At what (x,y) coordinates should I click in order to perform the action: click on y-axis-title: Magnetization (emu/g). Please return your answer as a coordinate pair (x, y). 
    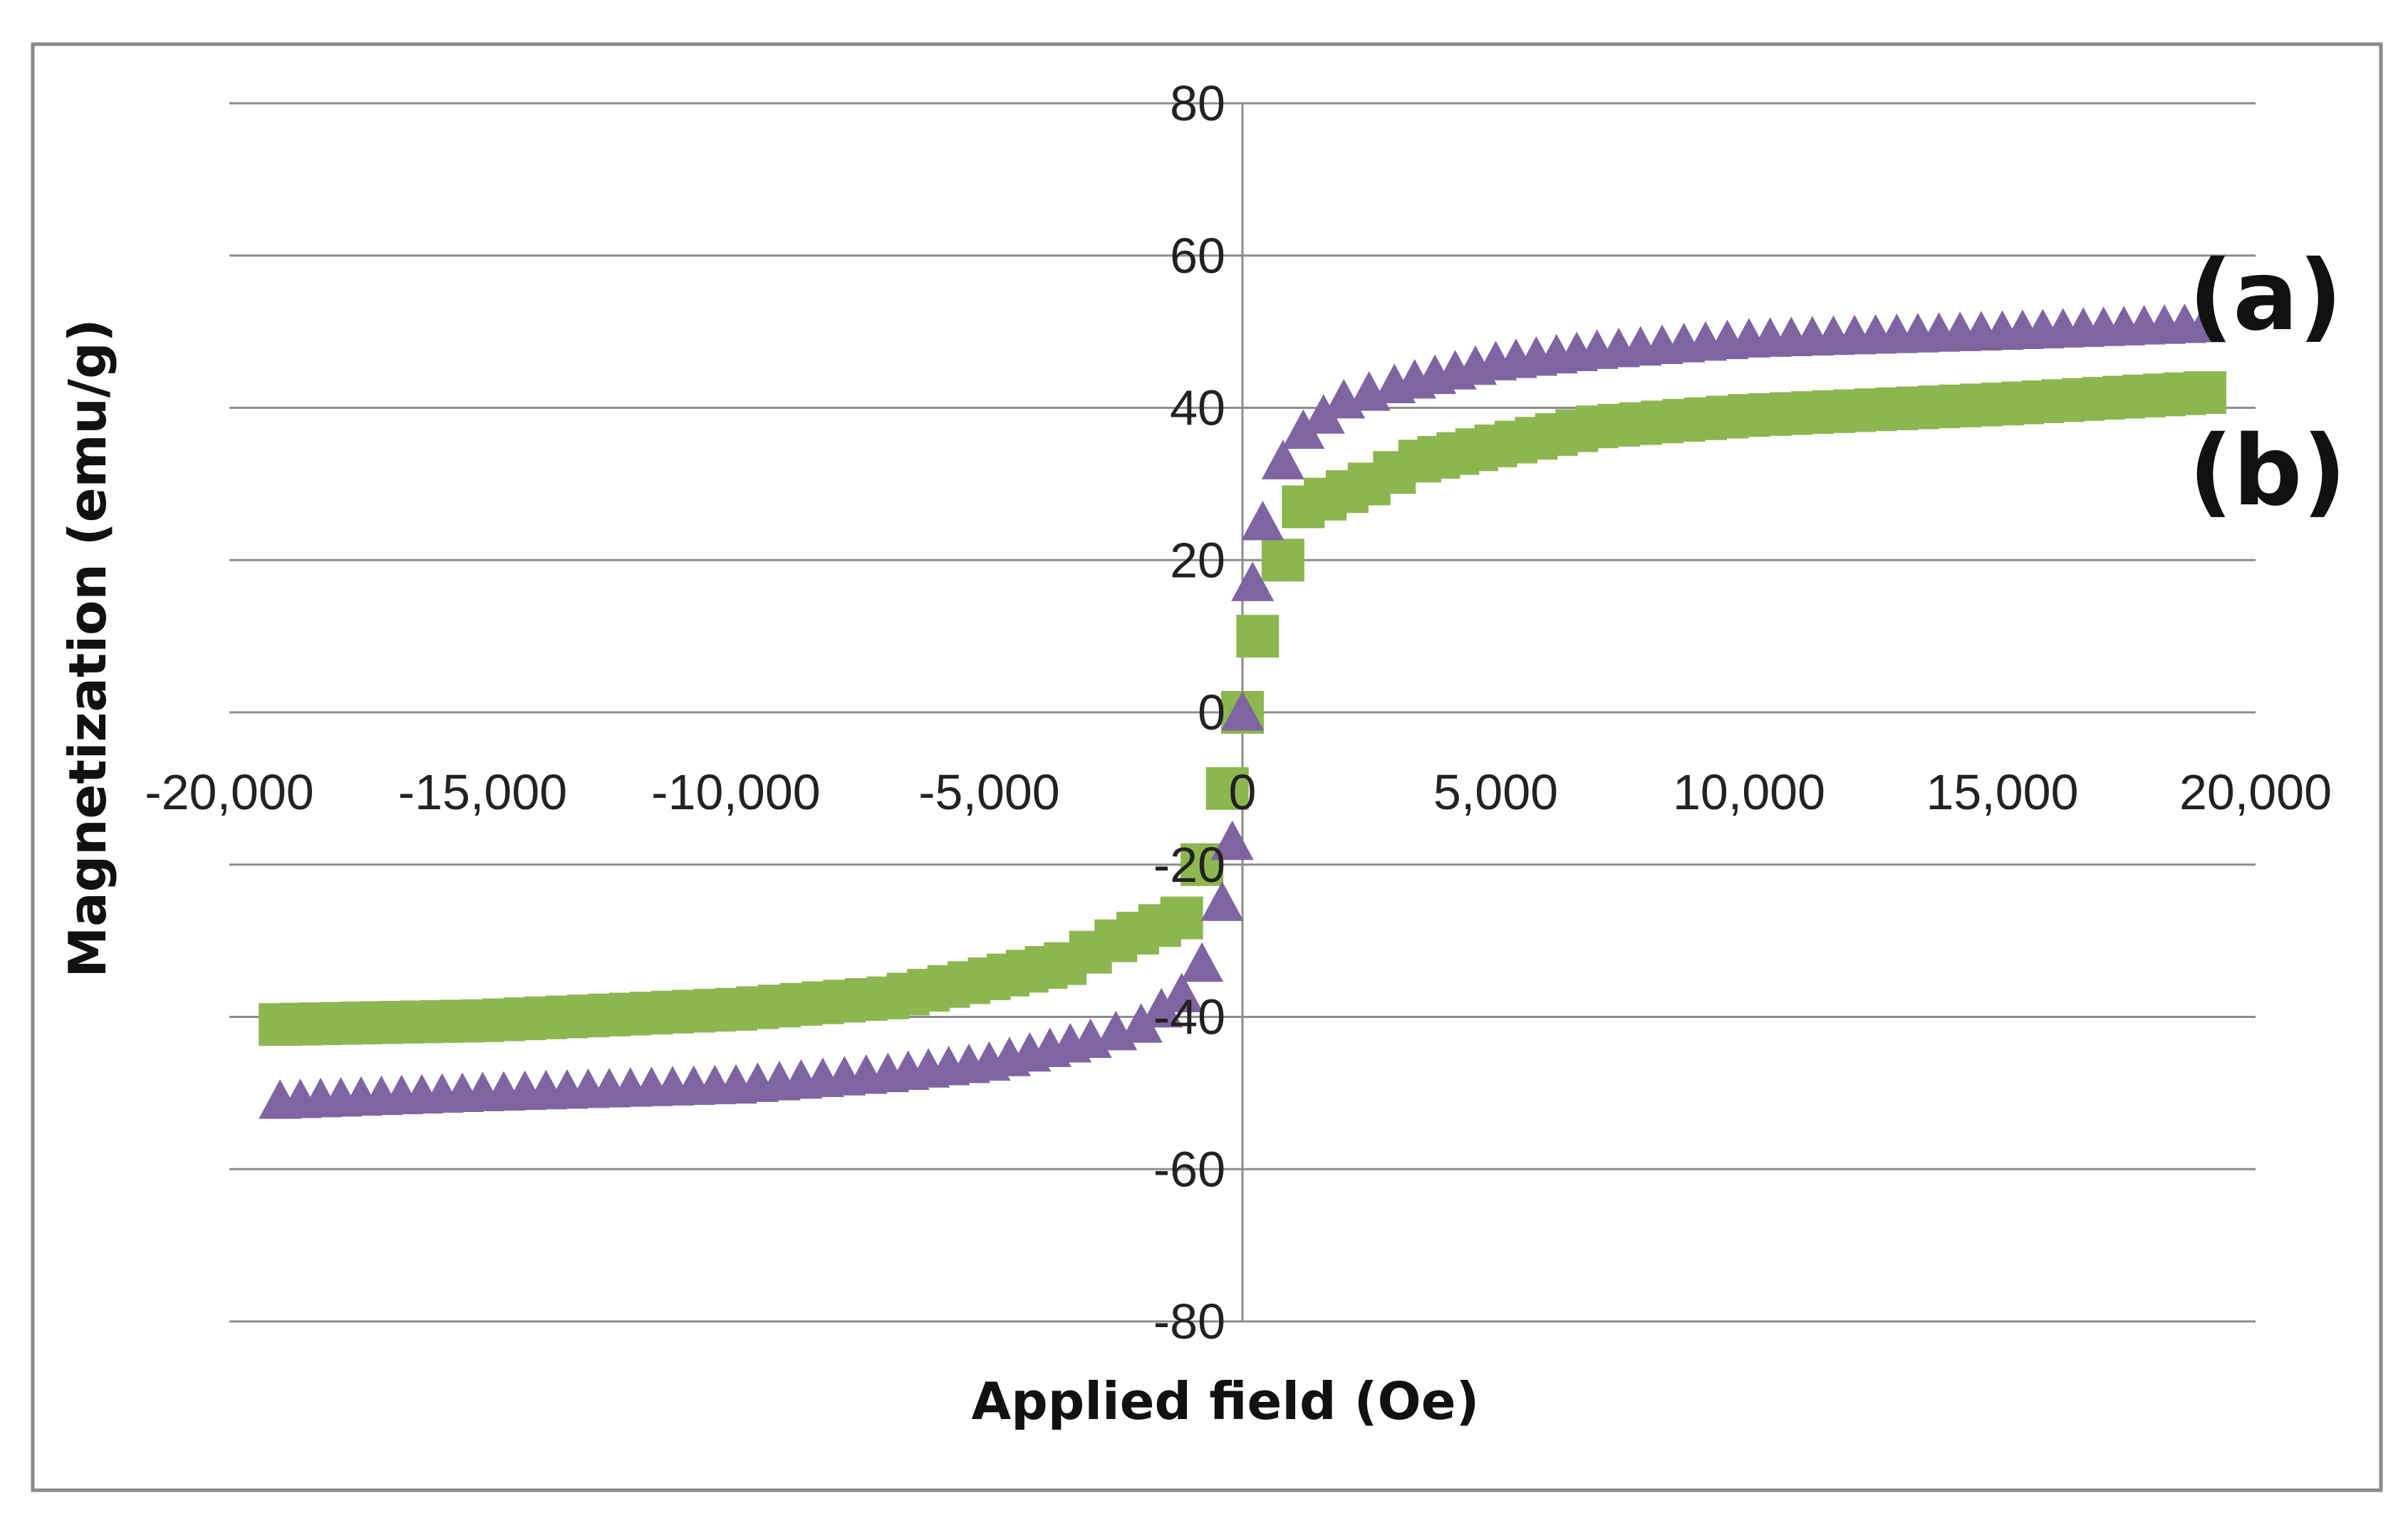
    Looking at the image, I should click on (88, 647).